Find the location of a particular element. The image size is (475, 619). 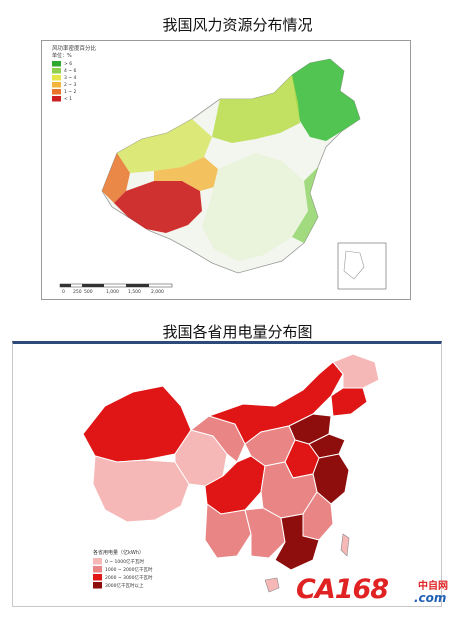

tibet-plateau-zone is located at coordinates (158, 207).